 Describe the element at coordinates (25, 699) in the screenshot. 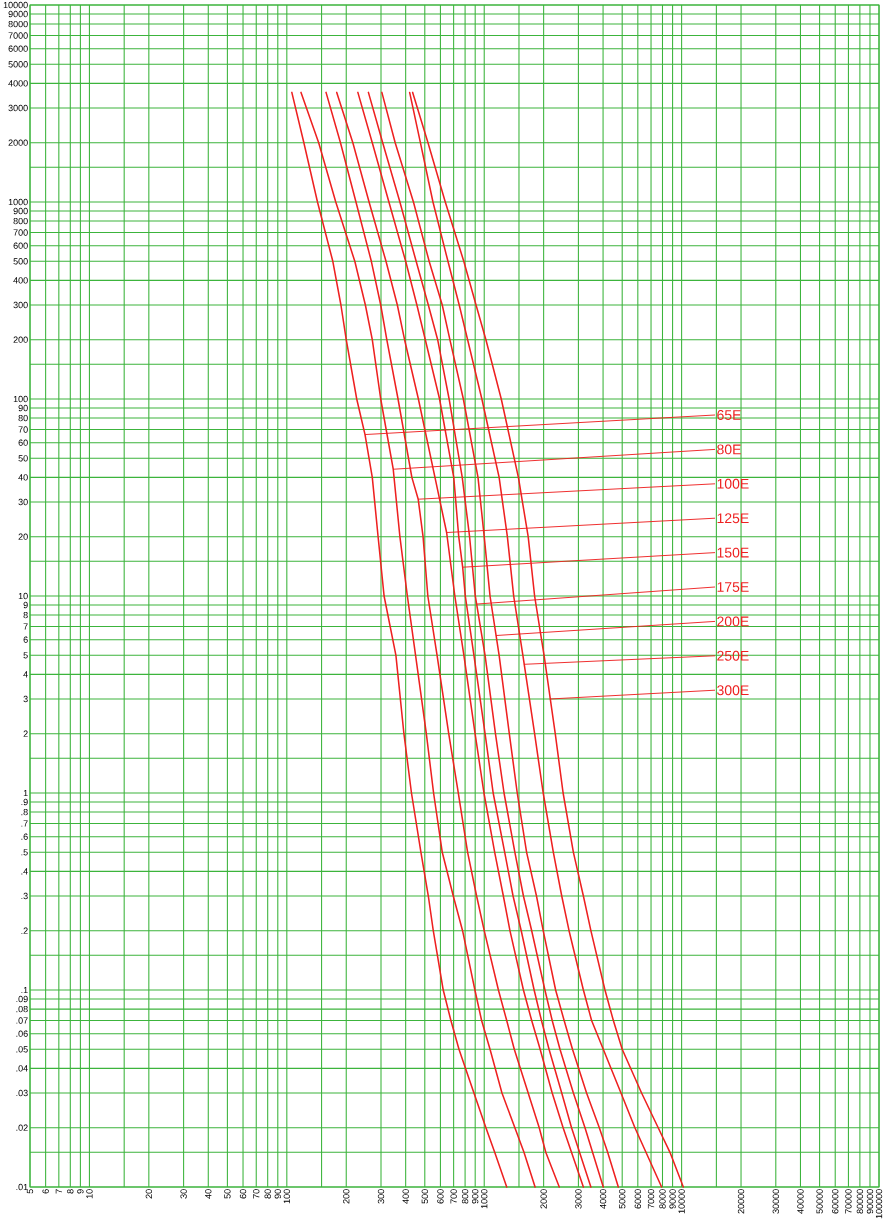

I see `y-tick-label: 3` at that location.